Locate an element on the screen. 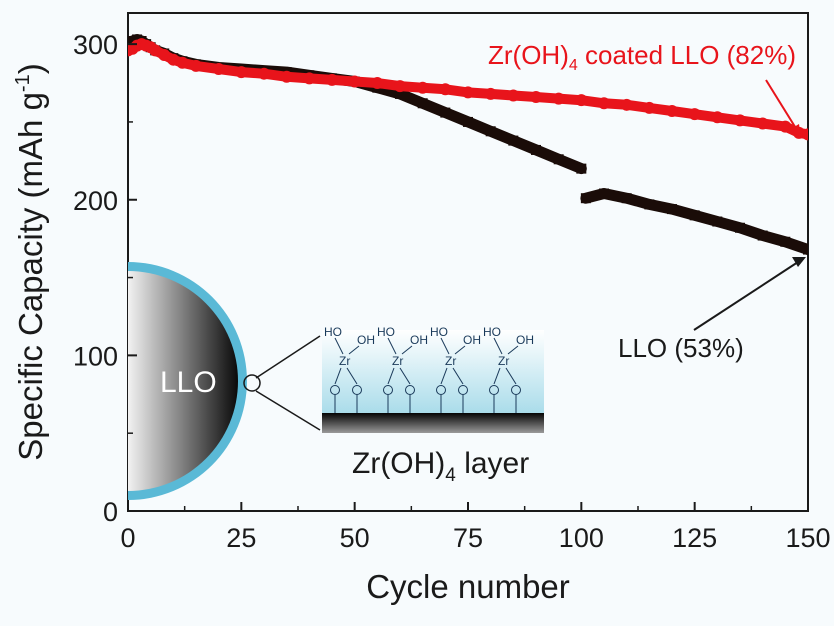 The width and height of the screenshot is (834, 626). x-tick-label: 25 is located at coordinates (241, 538).